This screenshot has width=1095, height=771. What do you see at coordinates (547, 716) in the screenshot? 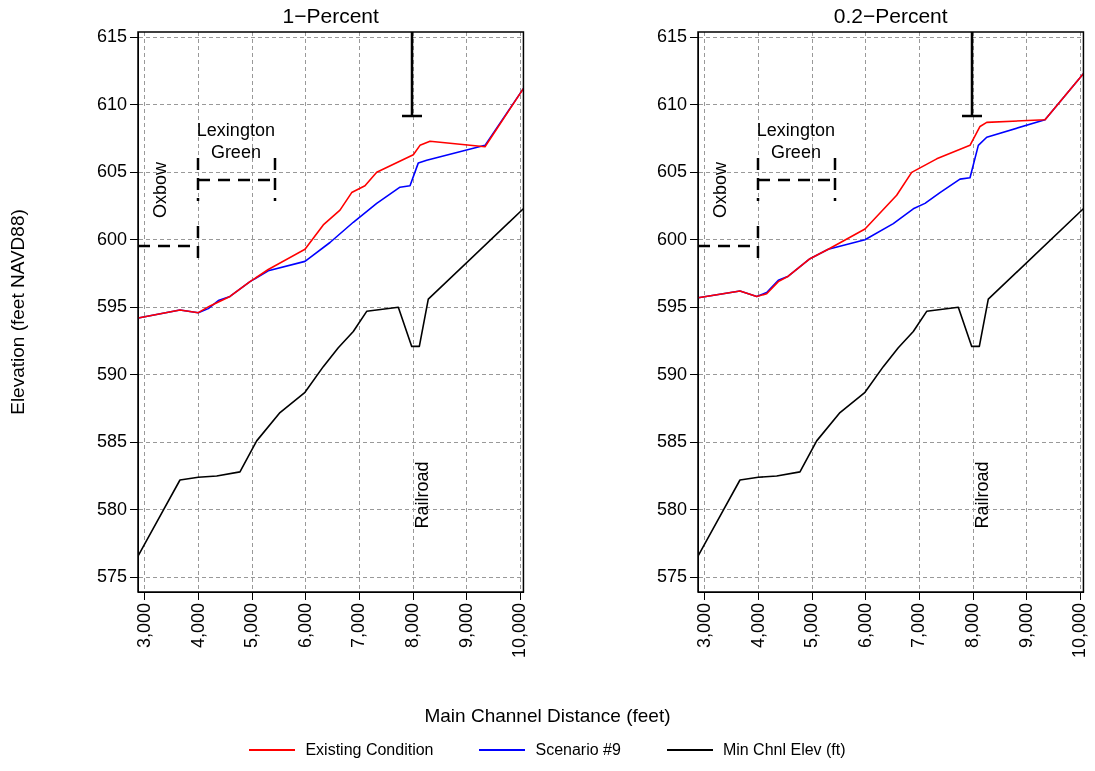
I see `x-axis-title: Main Channel Distance (feet)` at bounding box center [547, 716].